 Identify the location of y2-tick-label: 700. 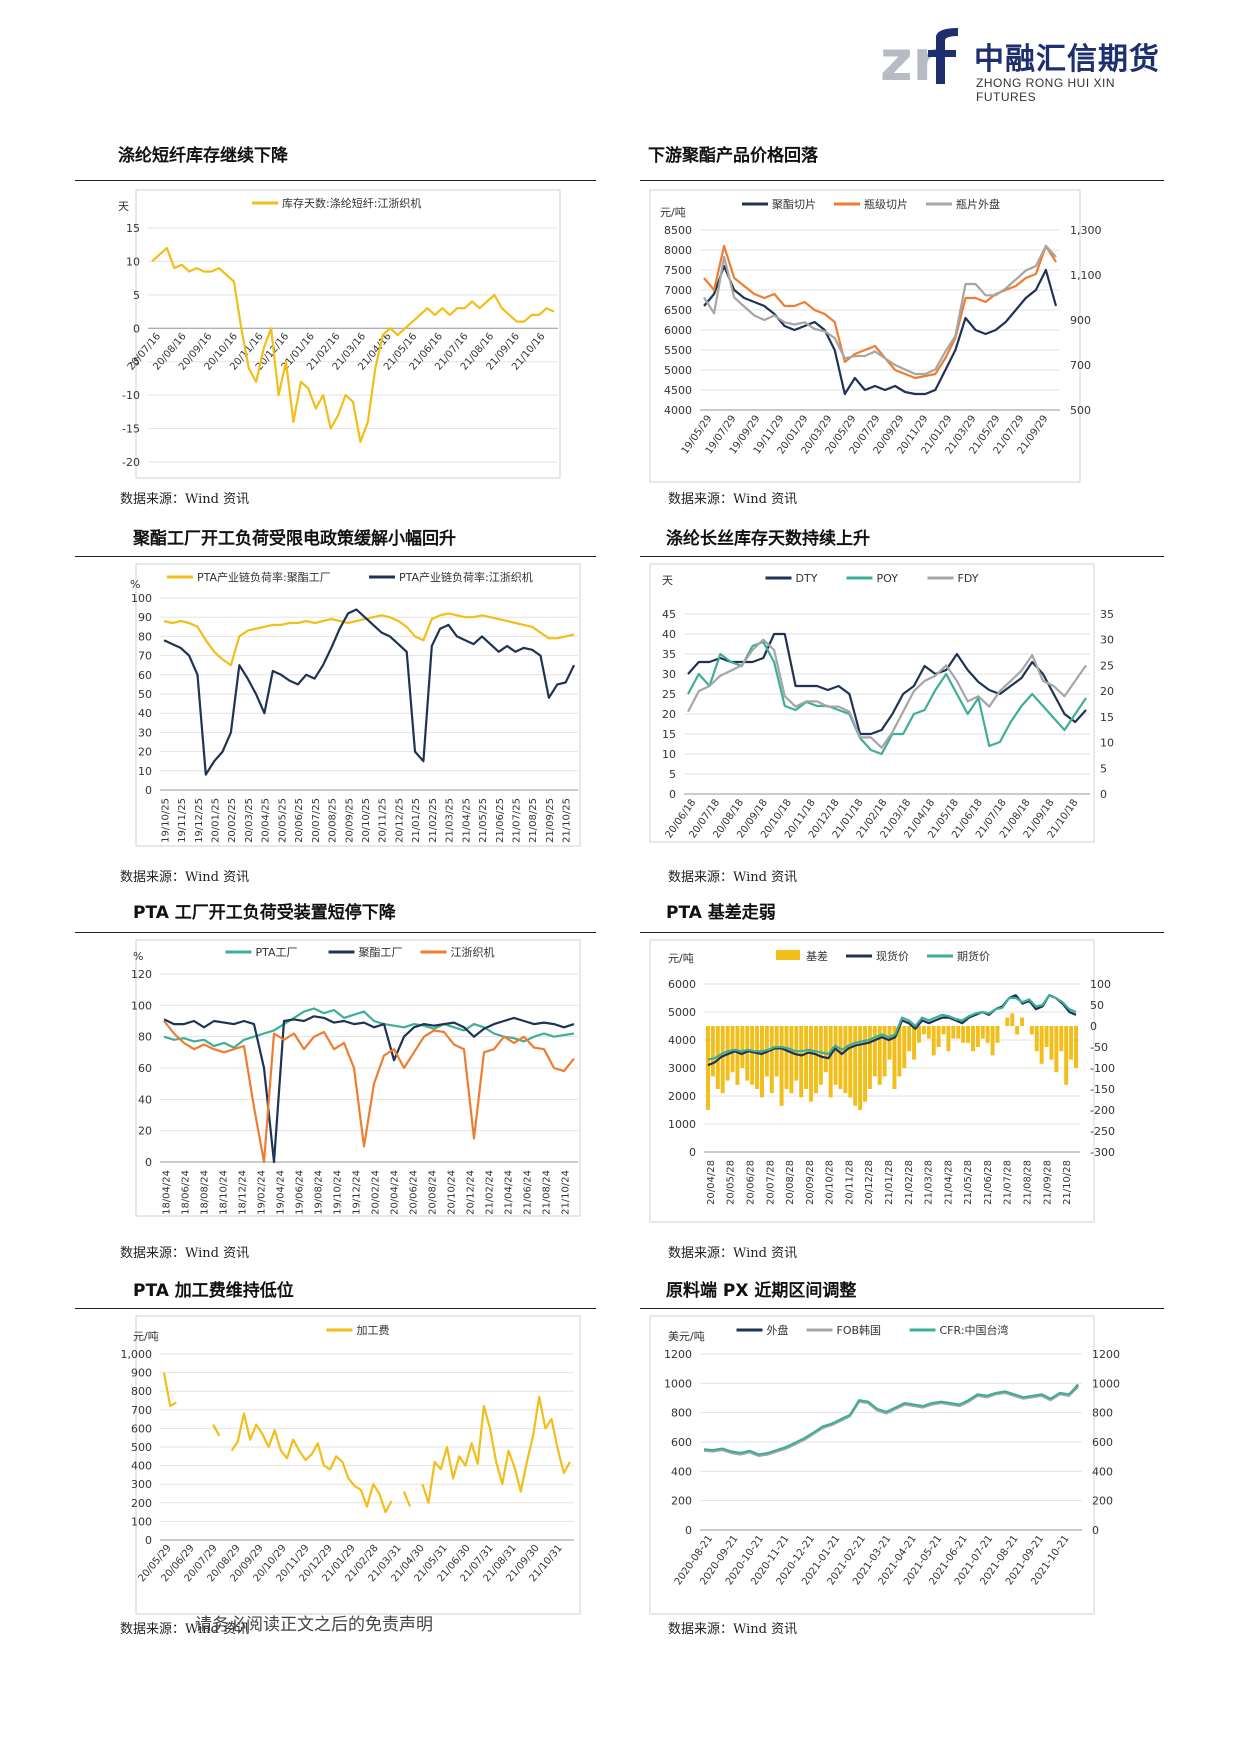
(1080, 365).